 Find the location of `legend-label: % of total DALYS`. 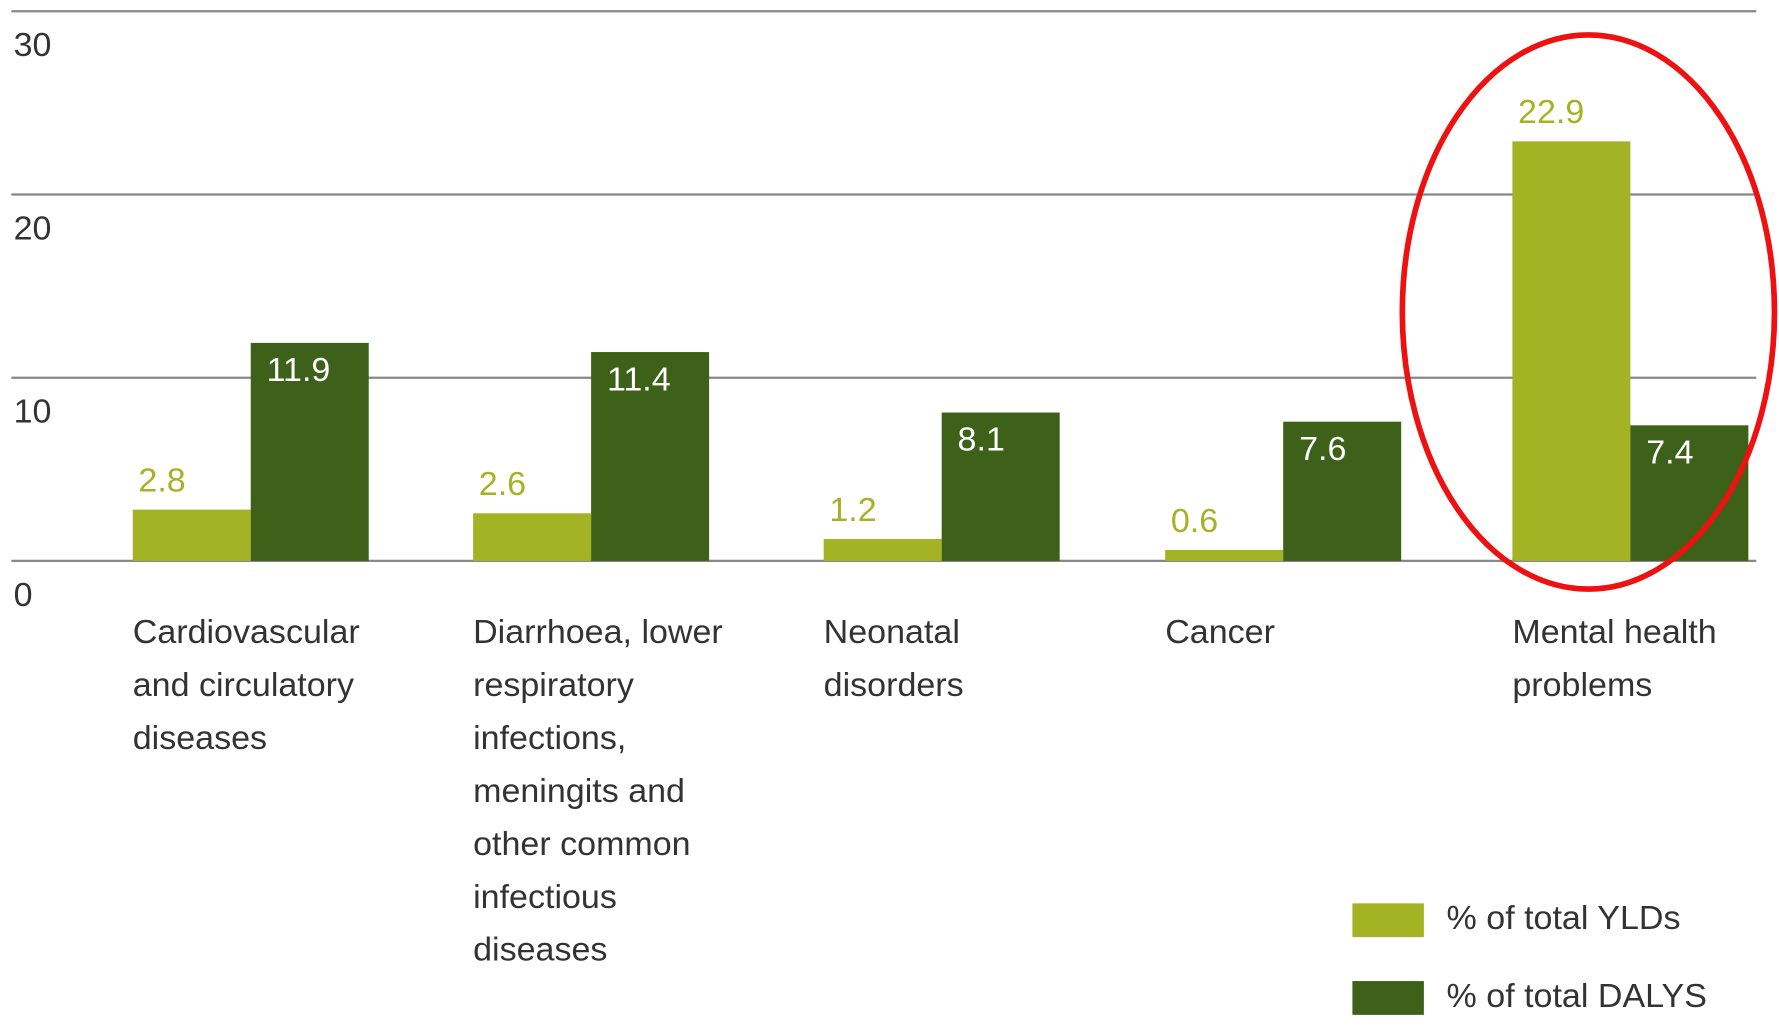

legend-label: % of total DALYS is located at coordinates (1577, 996).